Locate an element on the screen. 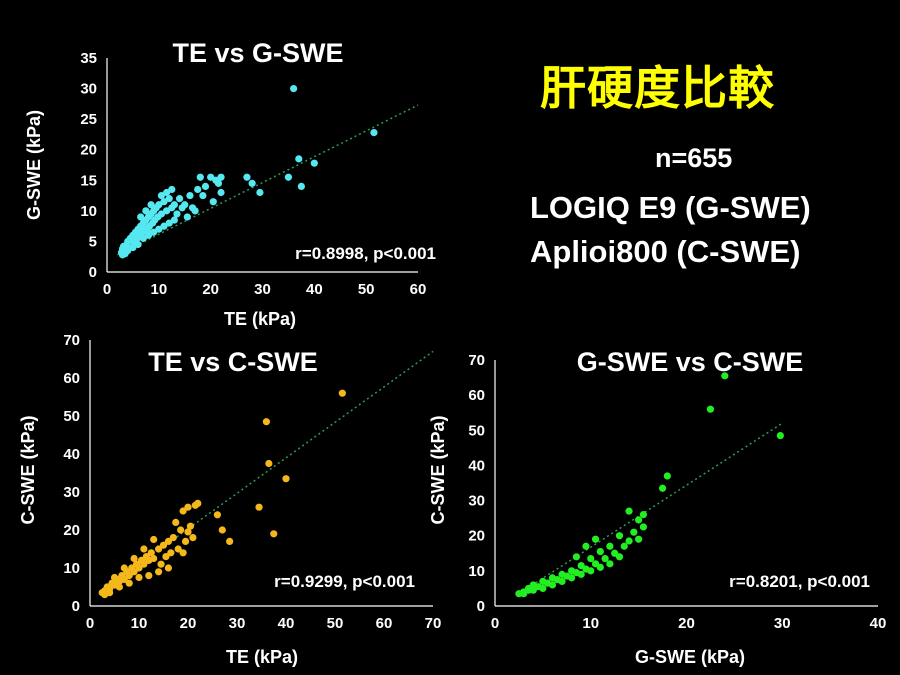 This screenshot has height=675, width=900. chart-title: TE vs G-SWE is located at coordinates (257, 53).